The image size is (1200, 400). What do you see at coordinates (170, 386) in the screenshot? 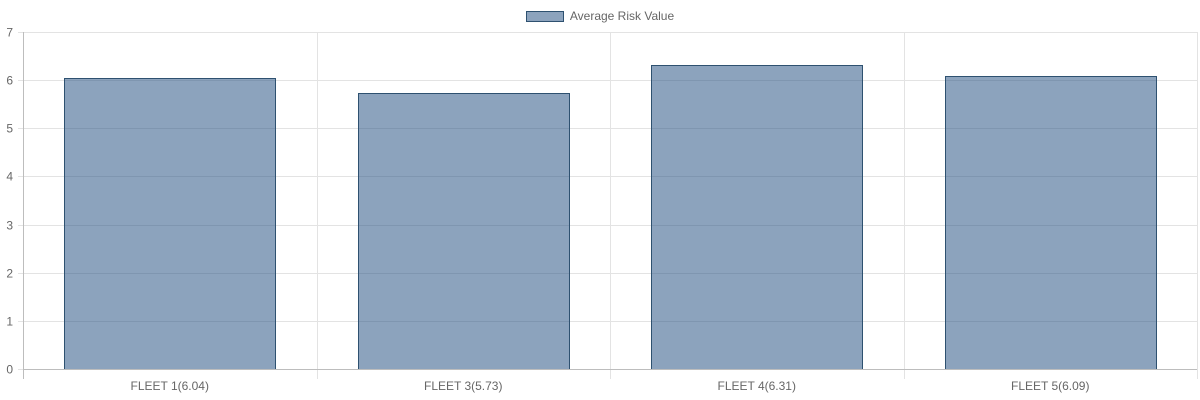
I see `x-tick-label: FLEET 1(6.04)` at bounding box center [170, 386].